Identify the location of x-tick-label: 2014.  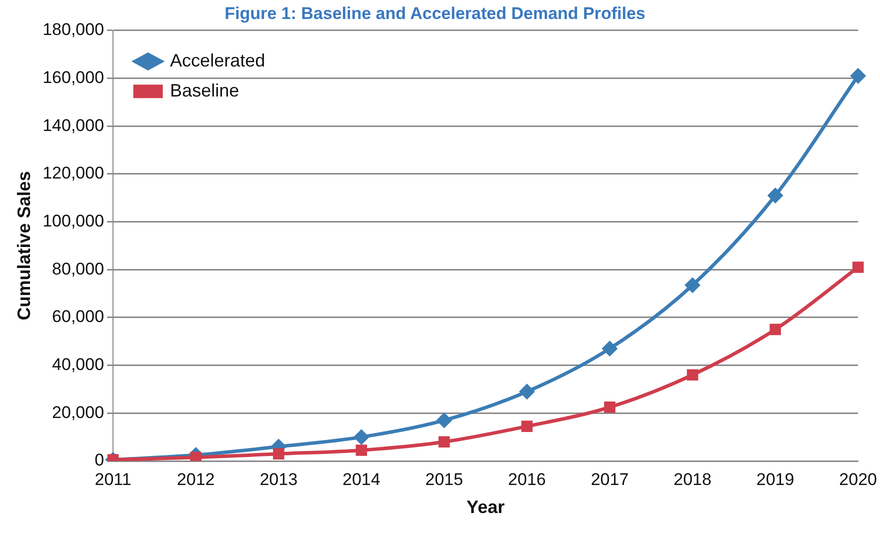
(361, 479).